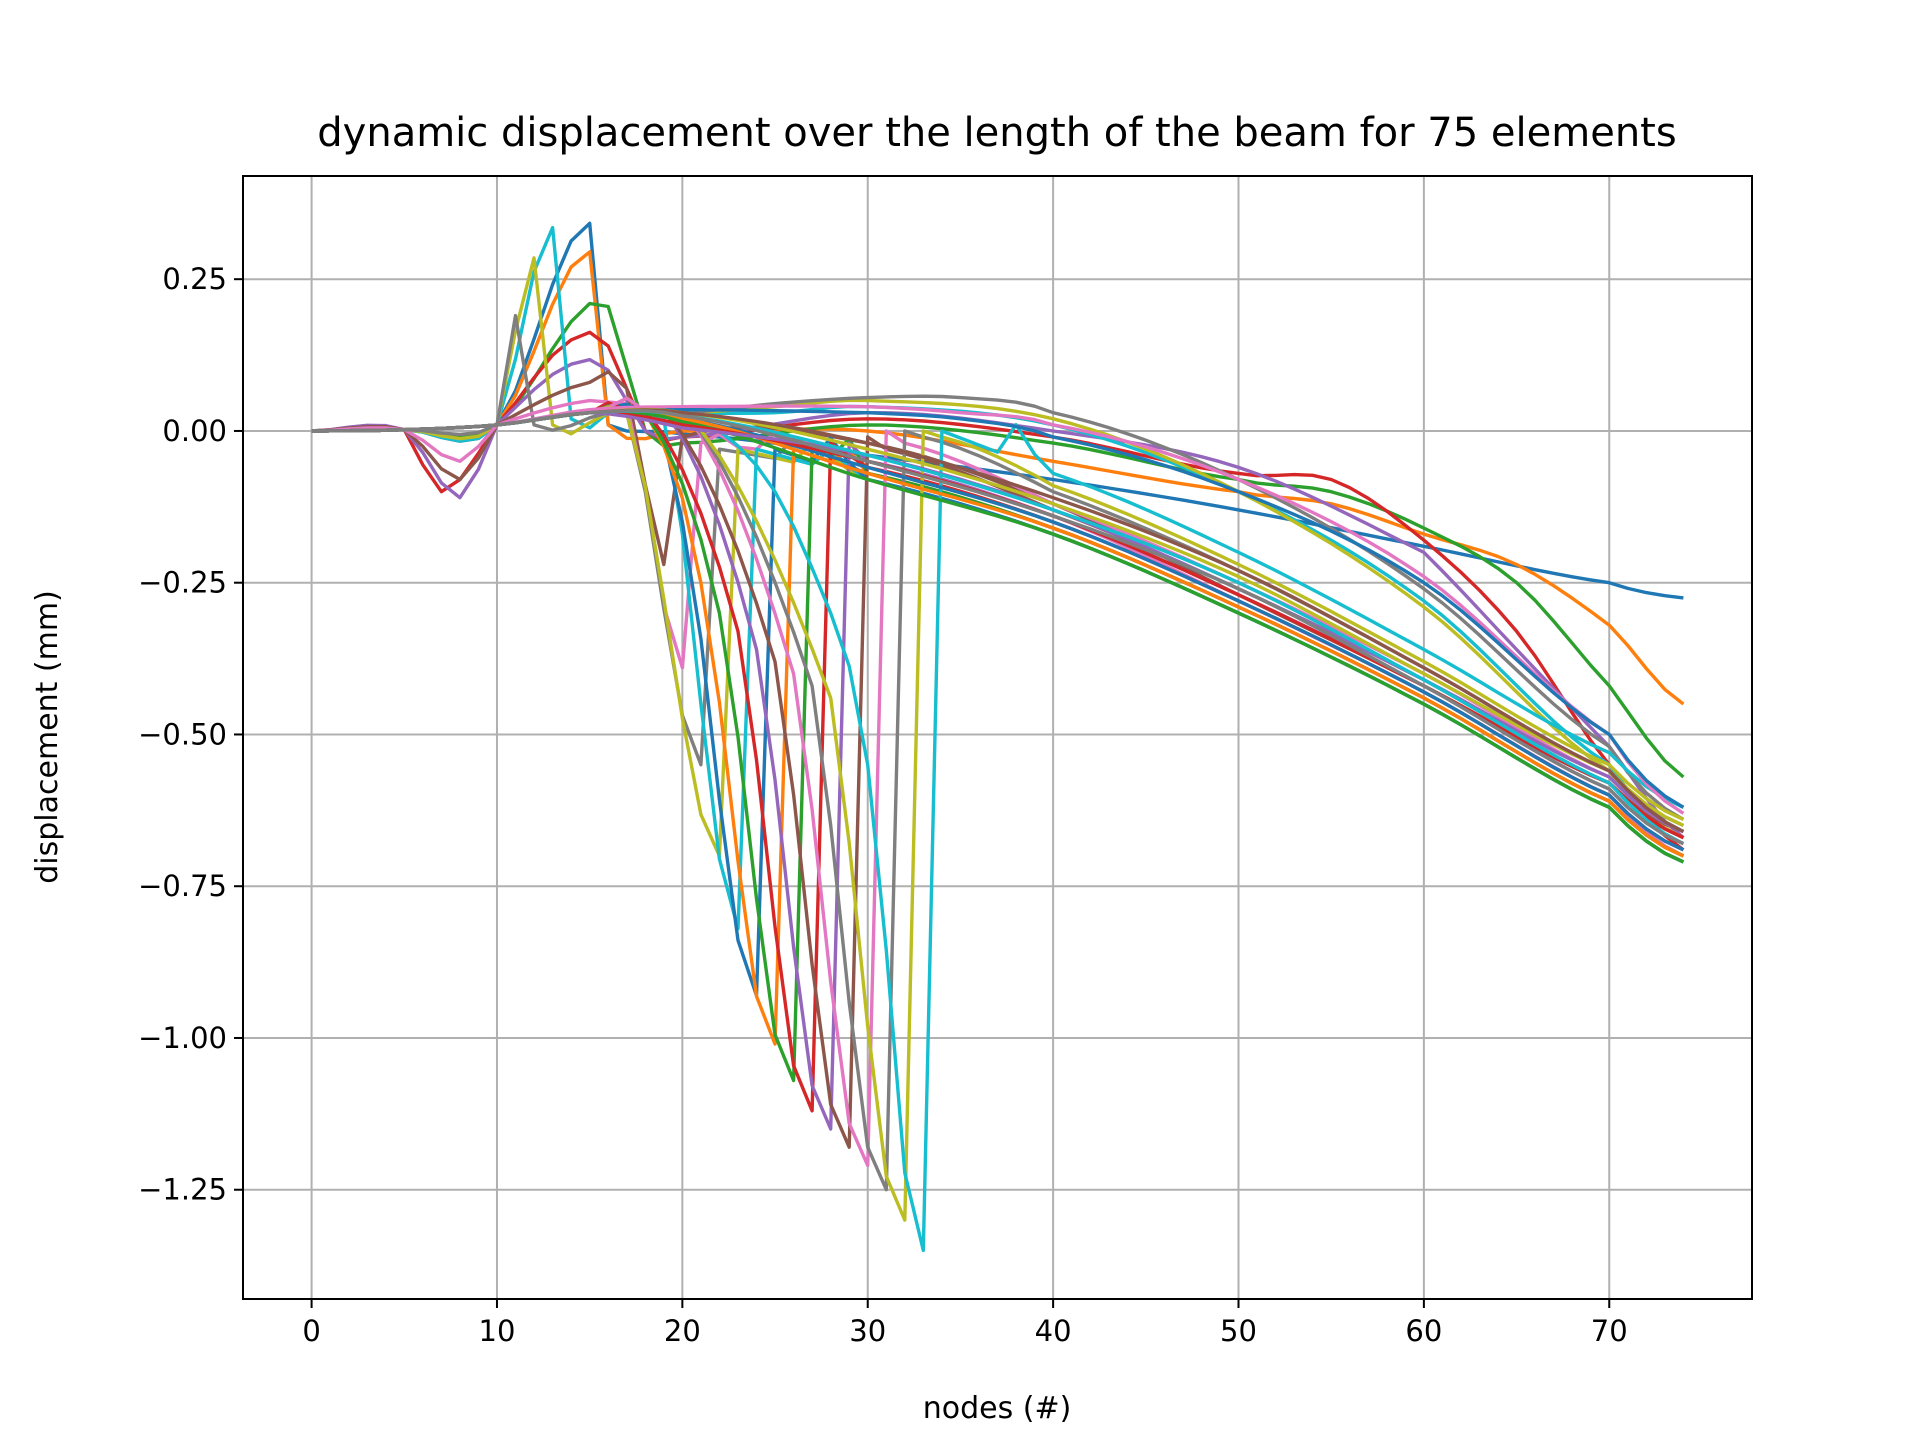  Describe the element at coordinates (1609, 1331) in the screenshot. I see `x-tick-label: 70` at that location.